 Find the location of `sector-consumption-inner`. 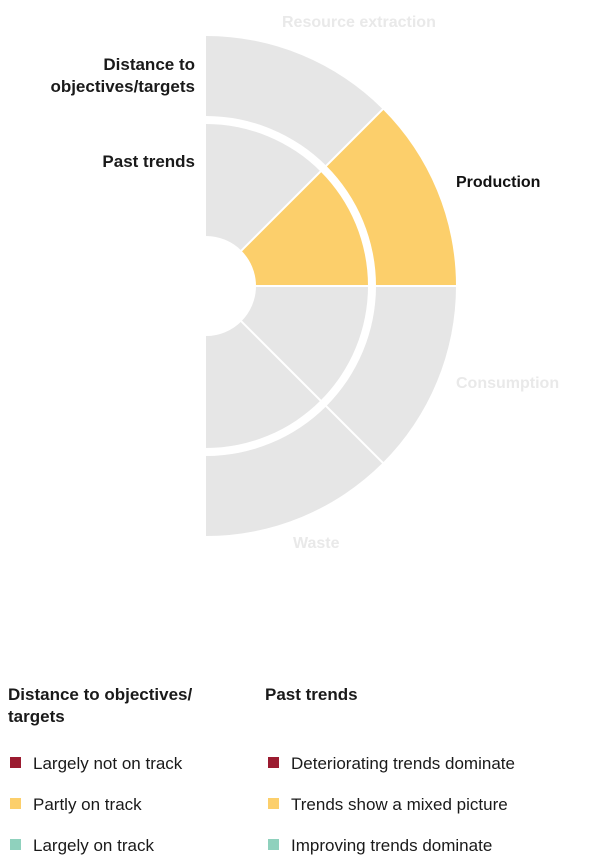

sector-consumption-inner is located at coordinates (304, 343).